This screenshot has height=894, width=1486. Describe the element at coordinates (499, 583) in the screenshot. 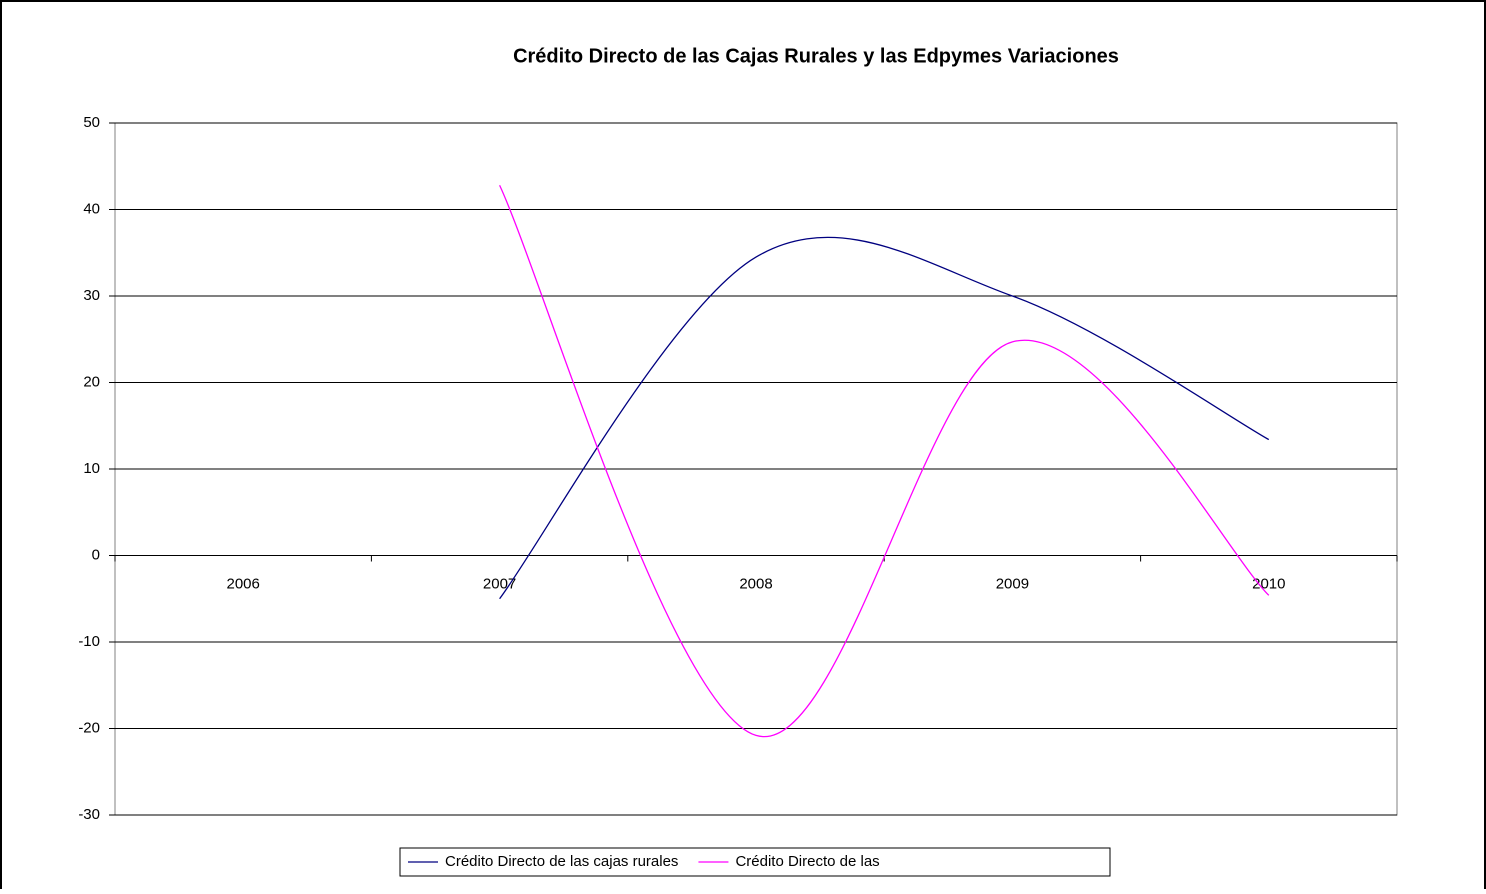

I see `x-tick-label: 2007` at that location.